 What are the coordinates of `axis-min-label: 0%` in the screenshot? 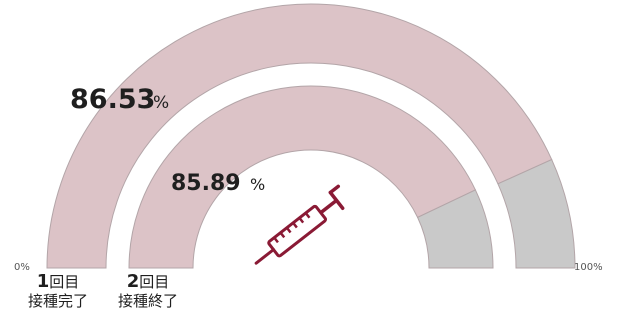 It's located at (22, 267).